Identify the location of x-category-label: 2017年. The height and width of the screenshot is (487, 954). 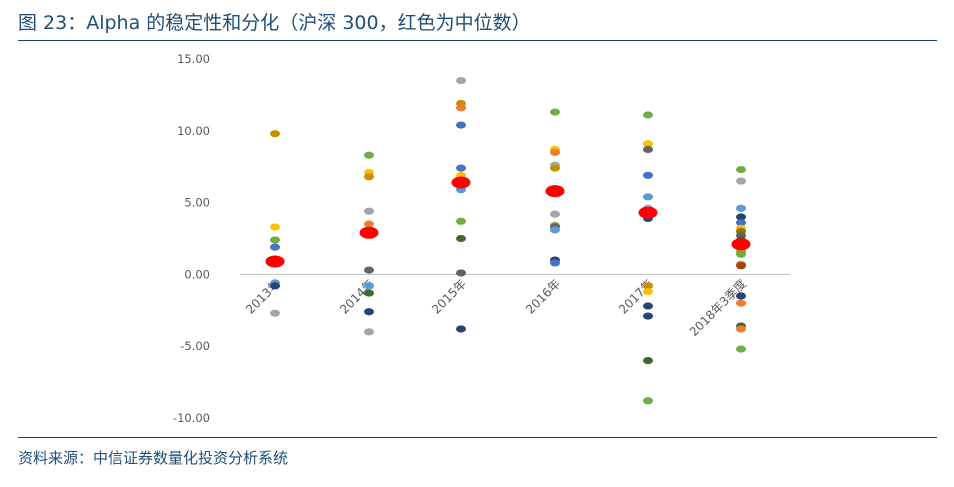
(636, 297).